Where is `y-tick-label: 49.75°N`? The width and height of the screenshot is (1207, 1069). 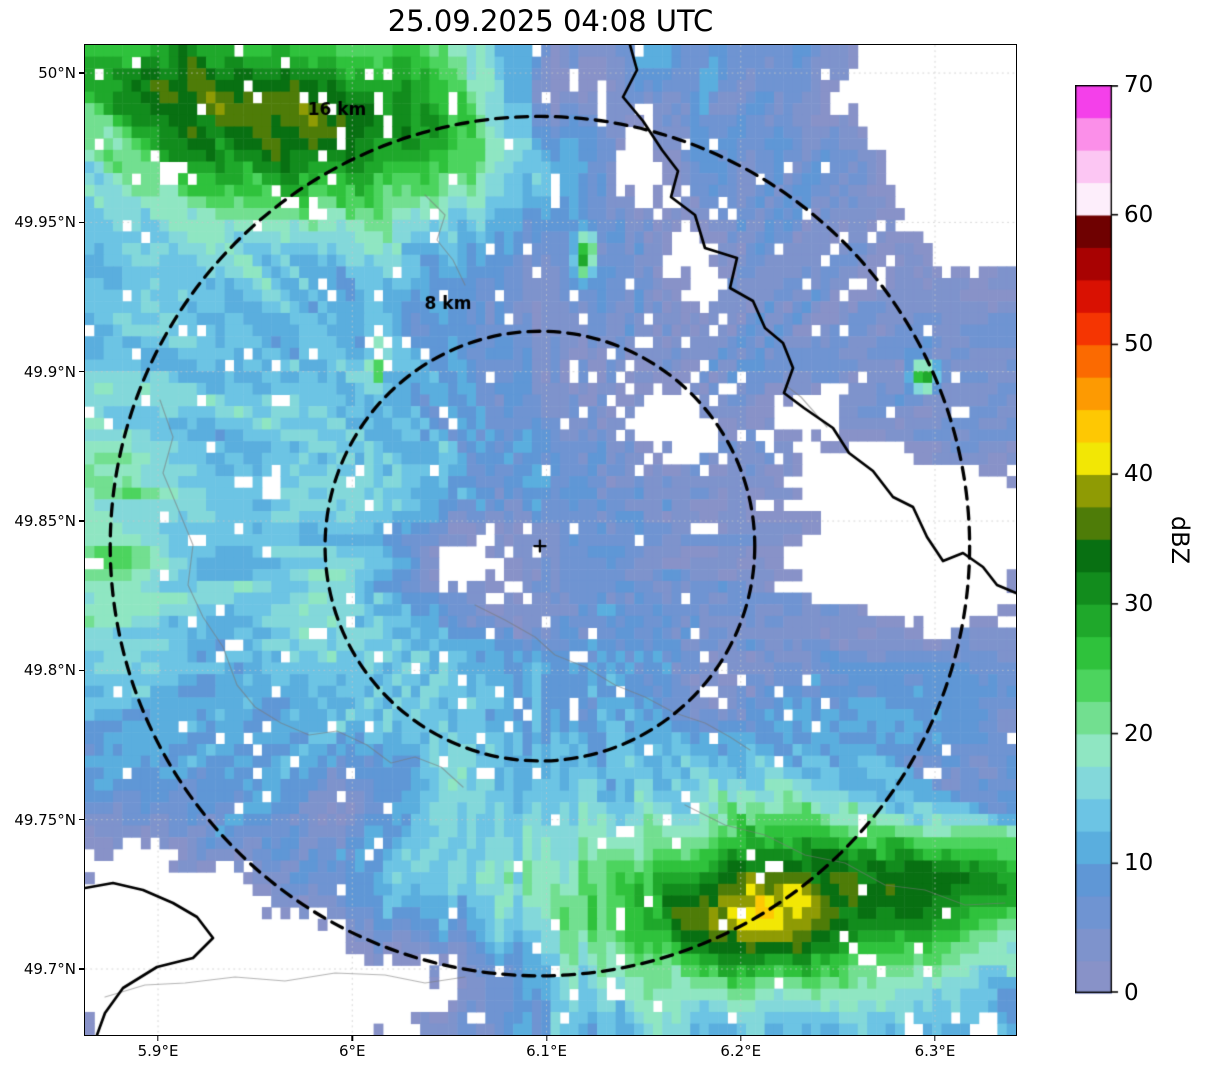 y-tick-label: 49.75°N is located at coordinates (45, 819).